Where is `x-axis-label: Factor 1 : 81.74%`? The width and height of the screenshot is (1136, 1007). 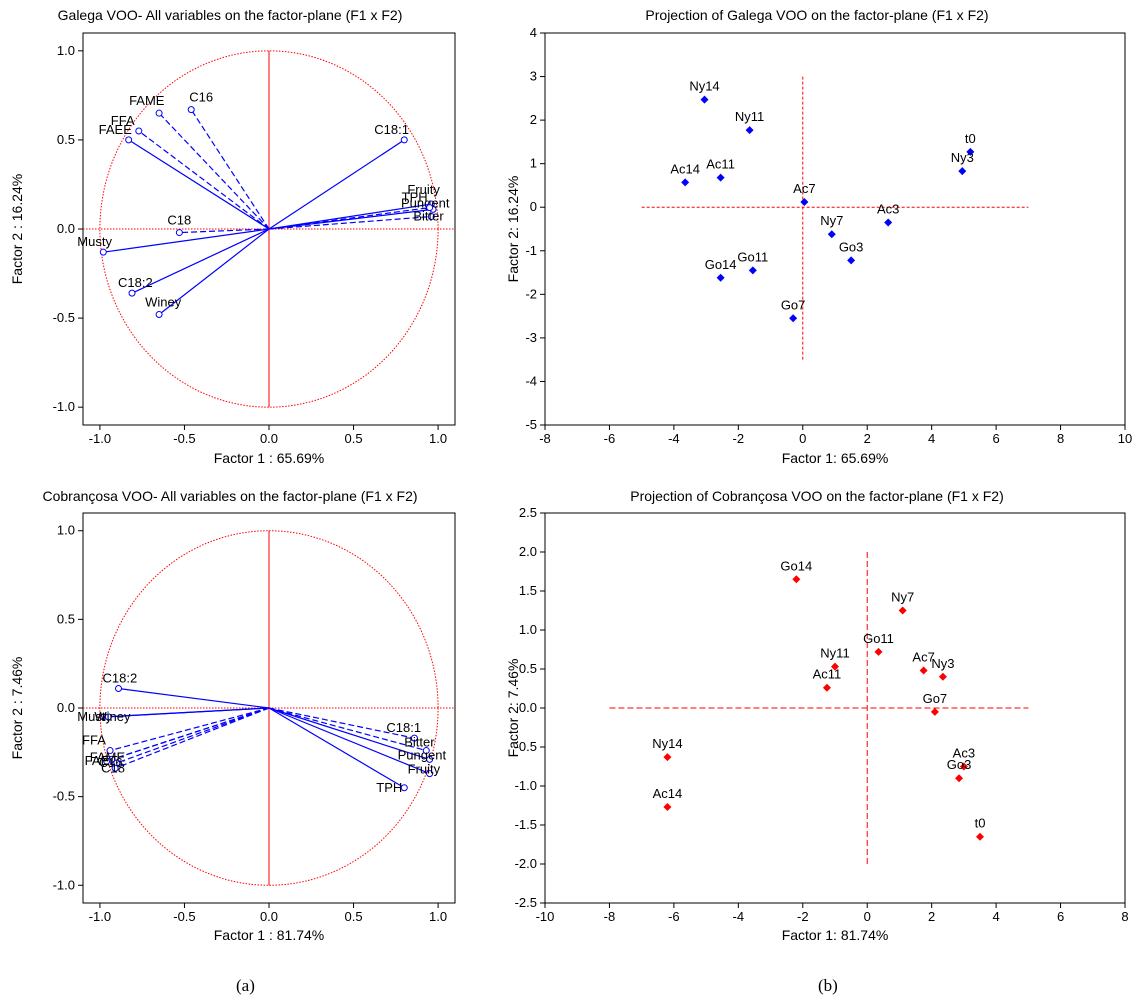
x-axis-label: Factor 1 : 81.74% is located at coordinates (269, 935).